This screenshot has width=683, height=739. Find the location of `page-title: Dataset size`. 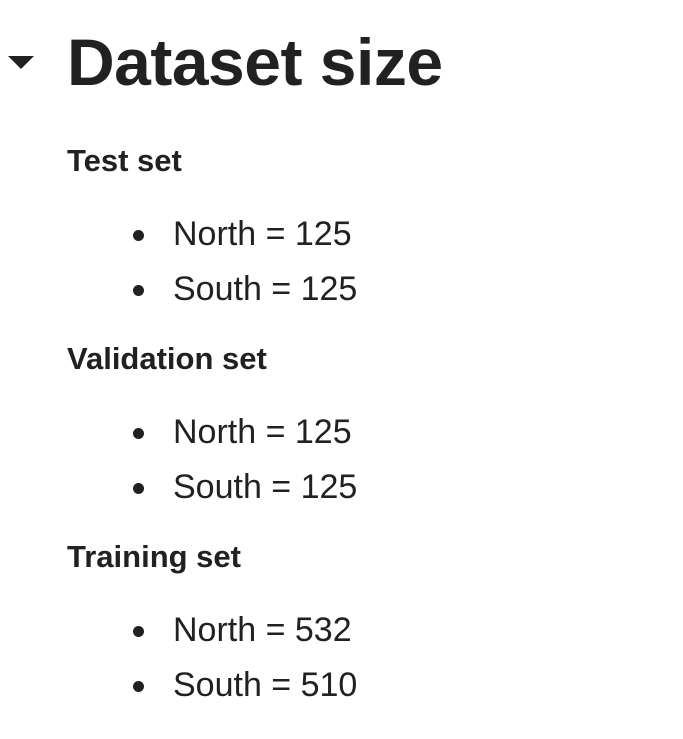

page-title: Dataset size is located at coordinates (255, 62).